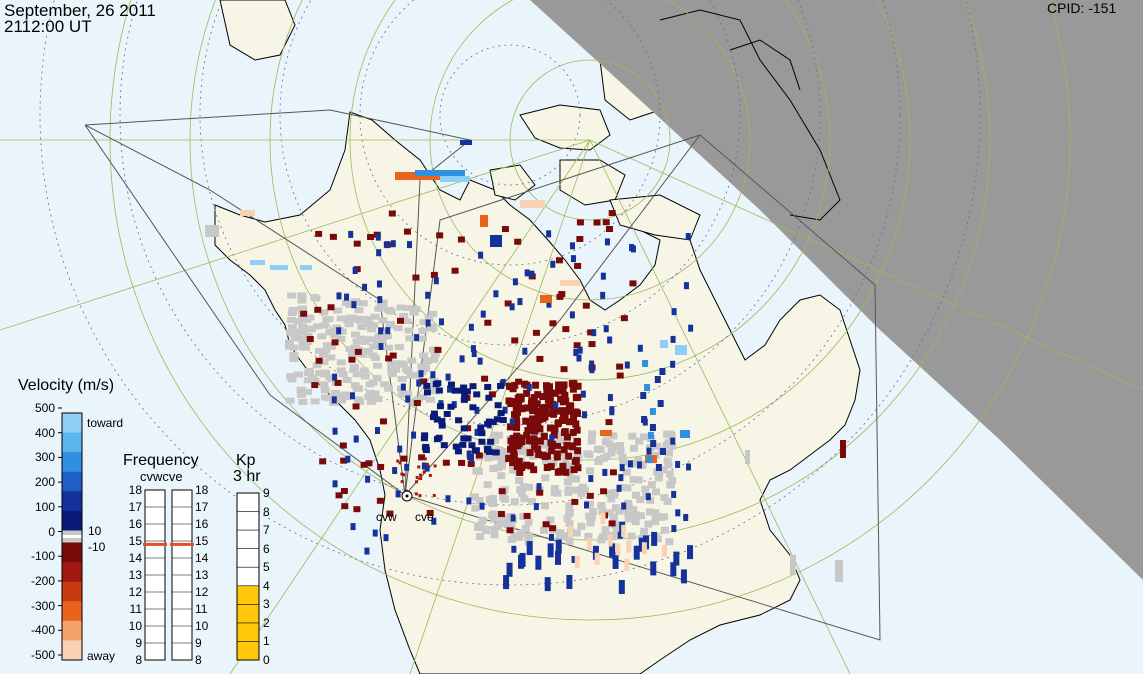 Image resolution: width=1143 pixels, height=674 pixels. What do you see at coordinates (42, 556) in the screenshot?
I see `velocity-tick-label: -100` at bounding box center [42, 556].